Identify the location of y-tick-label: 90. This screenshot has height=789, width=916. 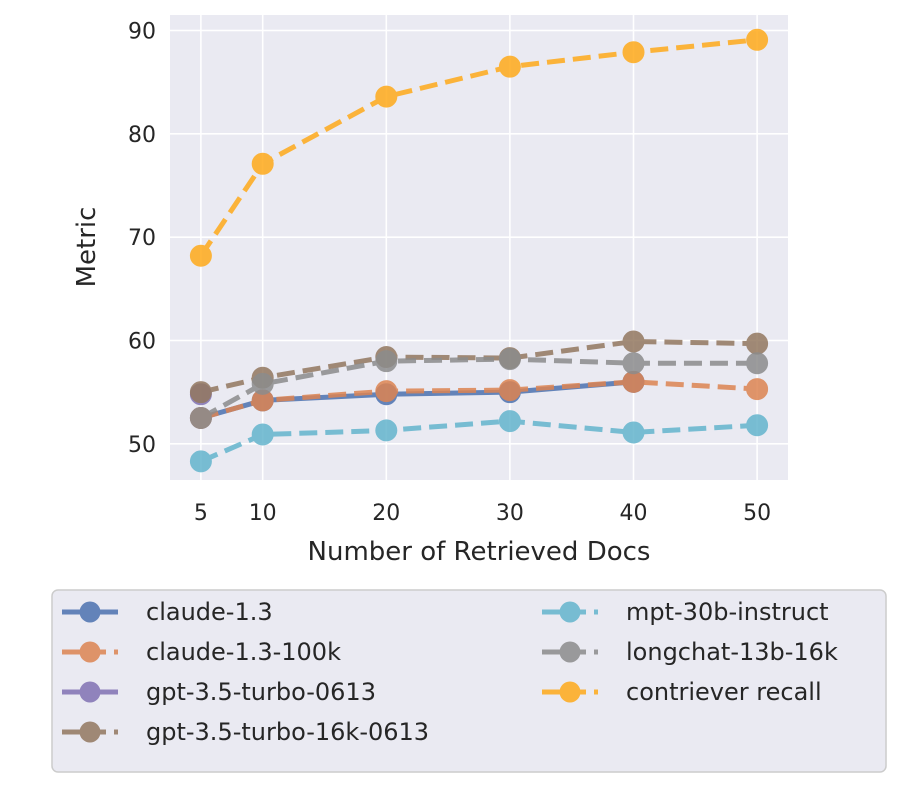
(142, 32).